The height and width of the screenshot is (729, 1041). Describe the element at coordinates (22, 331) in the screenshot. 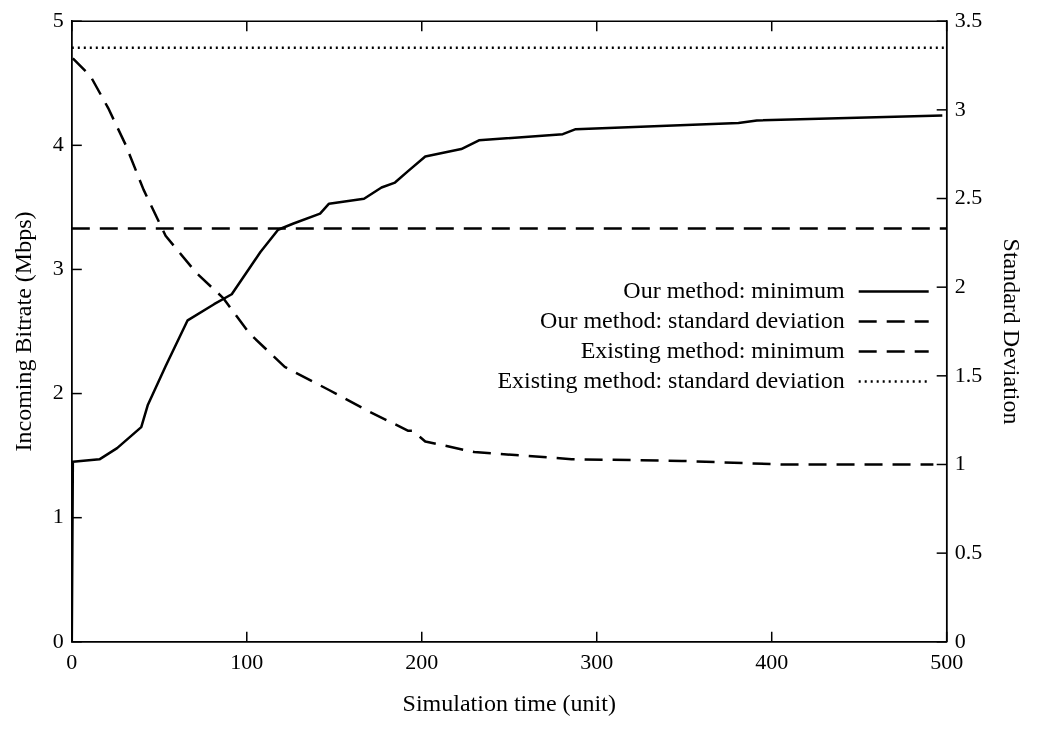

I see `y-axis-title: Incoming Bitrate (Mbps)` at that location.